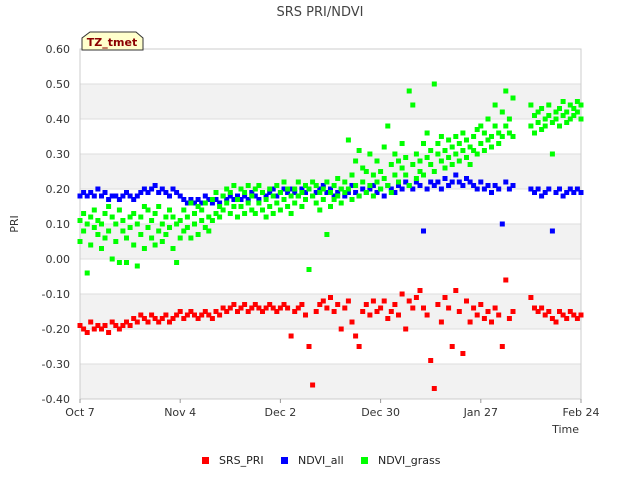 The width and height of the screenshot is (640, 480). Describe the element at coordinates (332, 409) in the screenshot. I see `x-axis-ticks: Oct 7 Nov 4 Dec 2 Dec 30 Jan 27 Feb 24` at that location.